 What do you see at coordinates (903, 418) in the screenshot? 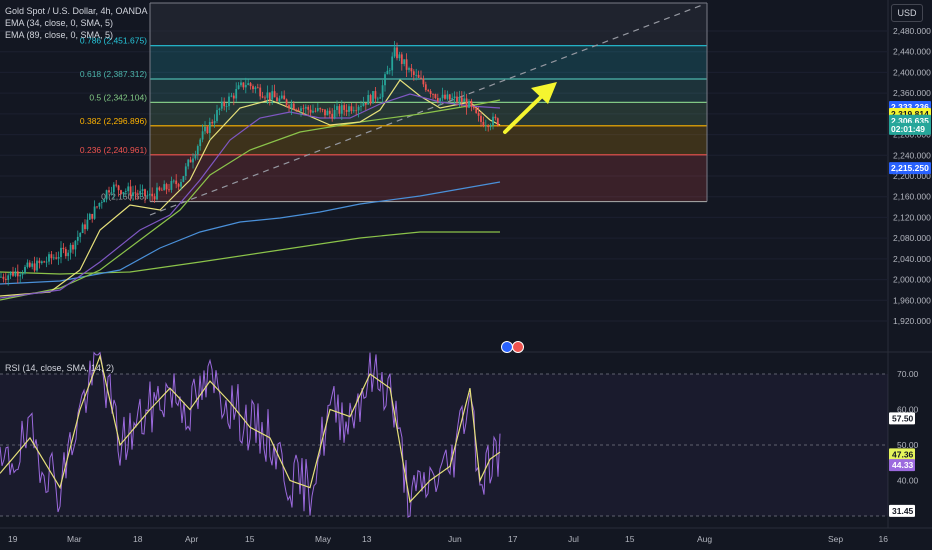
I see `rsi-tag-label: 57.50` at bounding box center [903, 418].